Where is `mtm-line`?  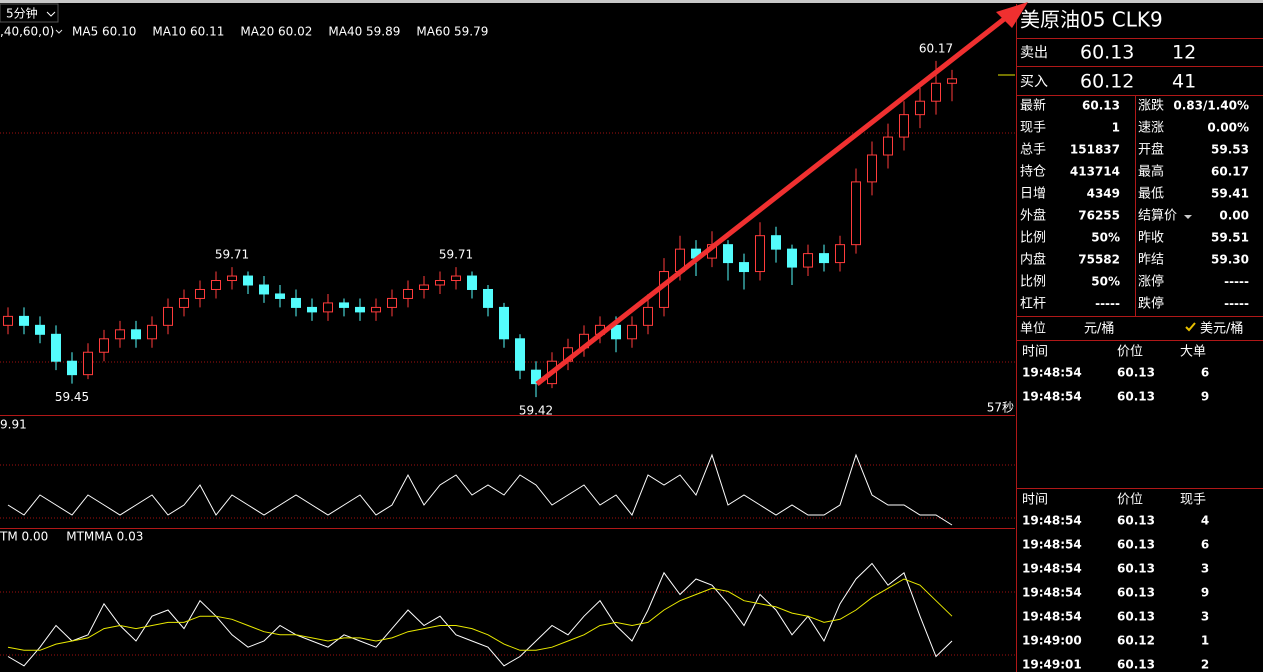 mtm-line is located at coordinates (480, 614).